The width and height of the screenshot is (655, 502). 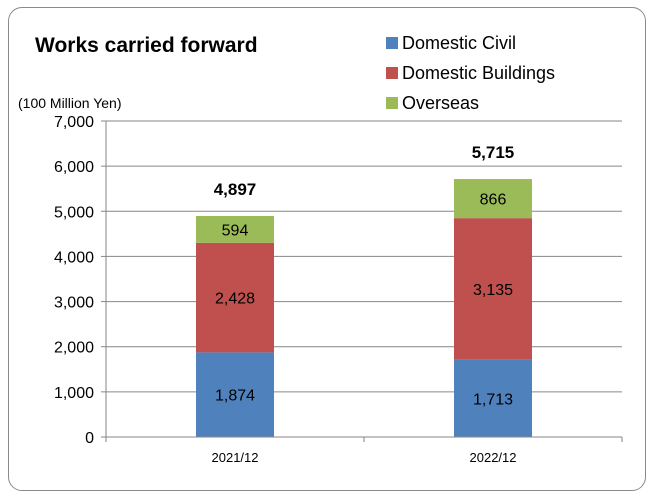 I want to click on y-tick-label: 4,000, so click(x=74, y=257).